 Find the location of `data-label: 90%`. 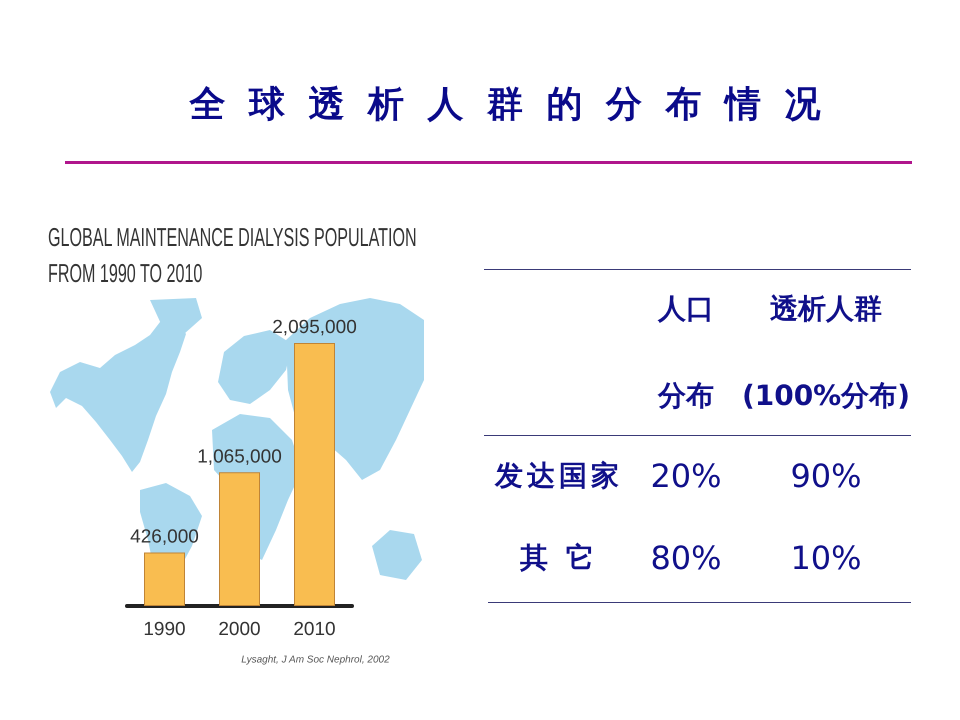

data-label: 90% is located at coordinates (826, 476).